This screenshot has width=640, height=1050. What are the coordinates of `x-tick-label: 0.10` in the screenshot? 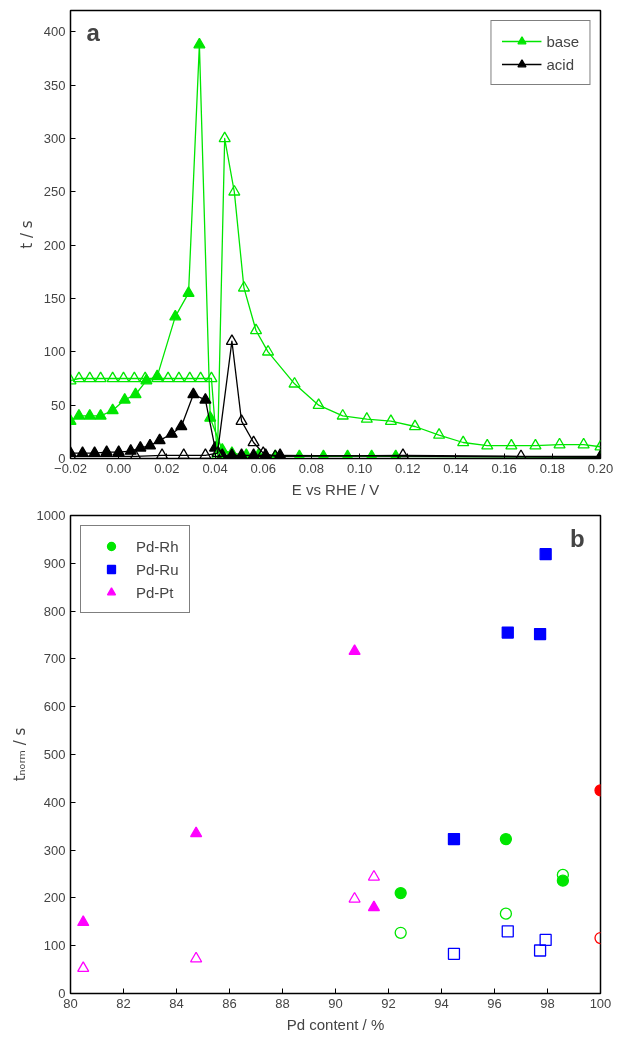 It's located at (359, 468).